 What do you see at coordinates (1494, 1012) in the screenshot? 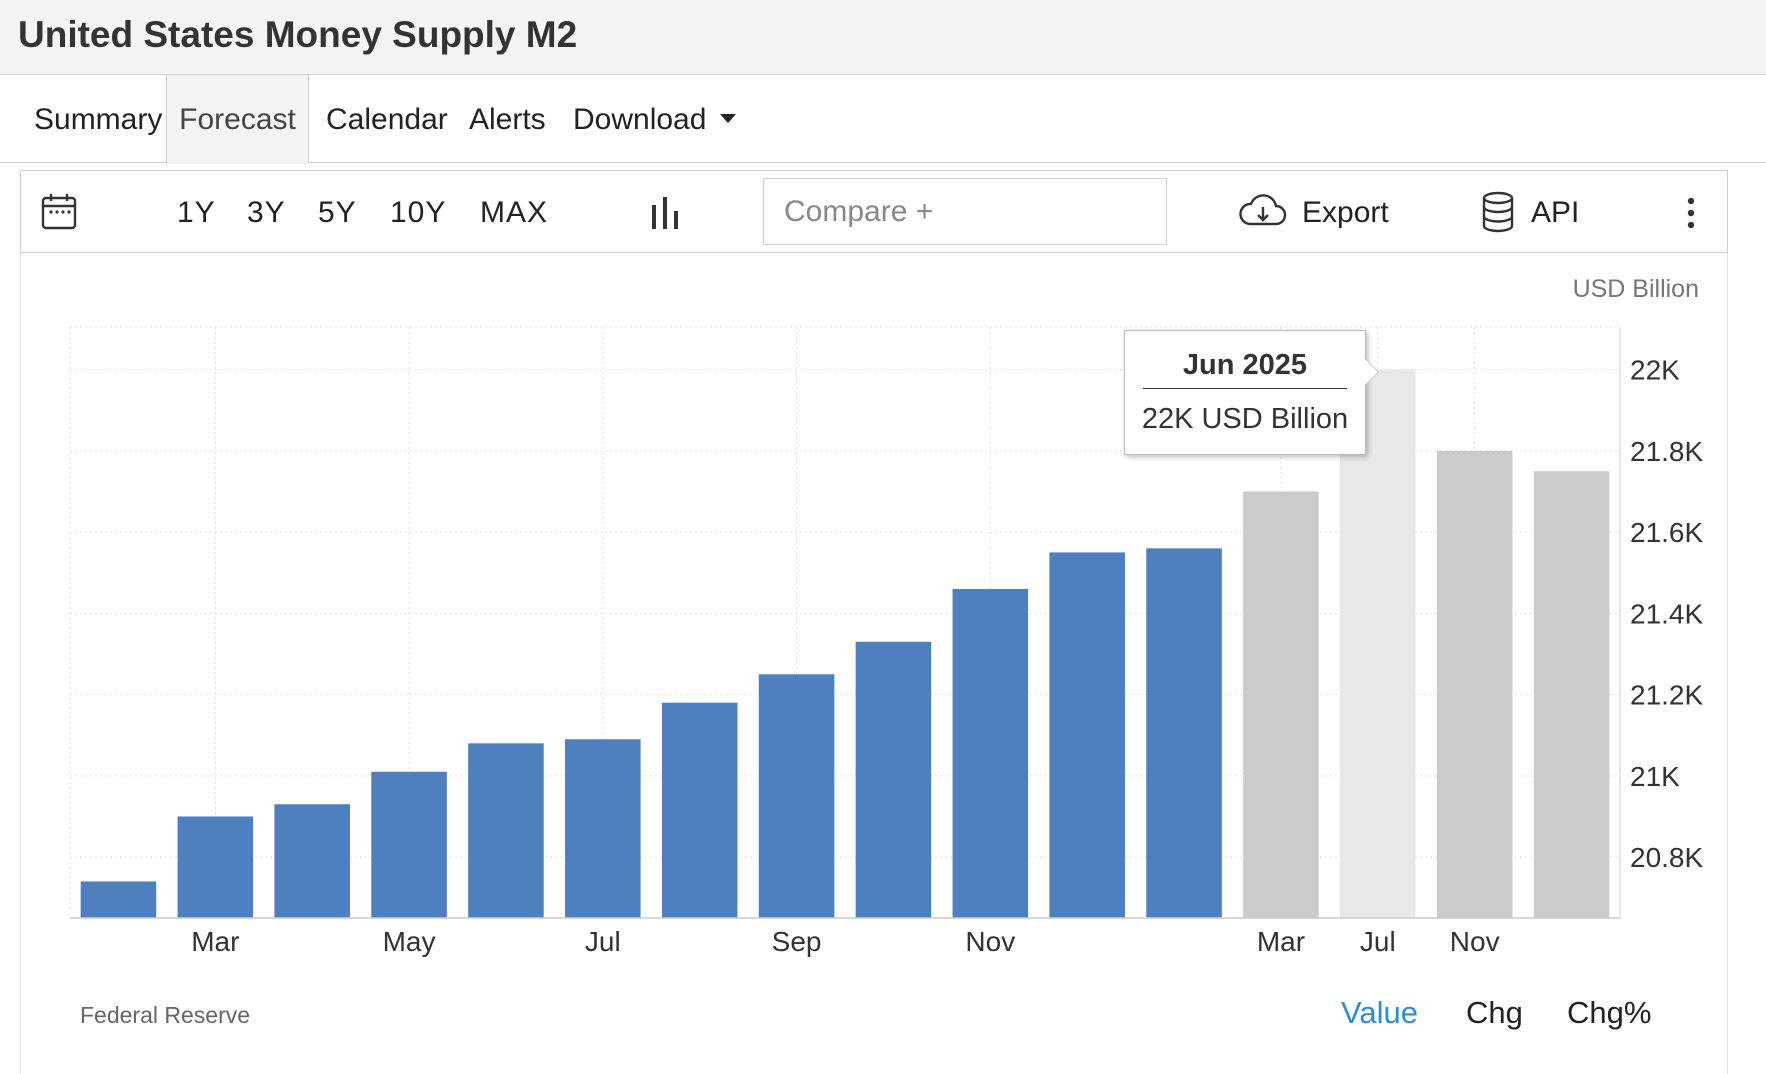
I see `mode-chg-button: Chg` at bounding box center [1494, 1012].